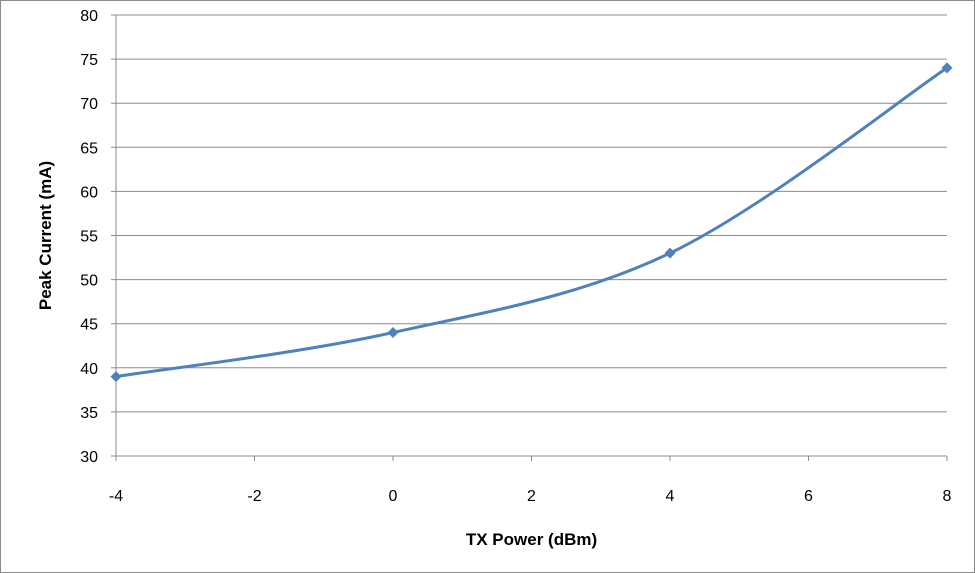  I want to click on y-tick-label: 70, so click(89, 104).